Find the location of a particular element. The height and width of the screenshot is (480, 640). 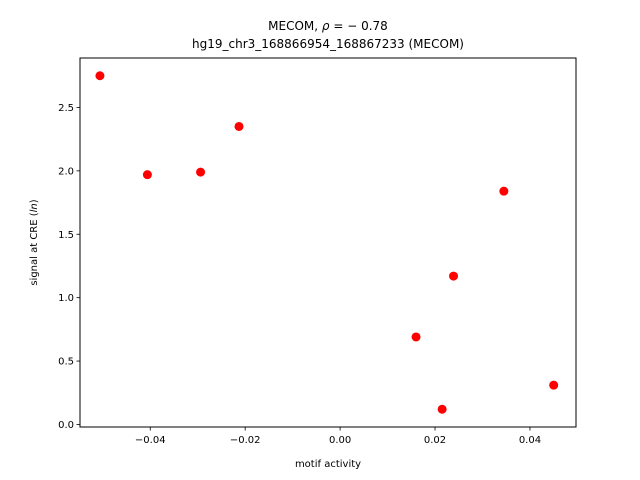

y-axis-label: signal at CRE (ln) is located at coordinates (34, 242).